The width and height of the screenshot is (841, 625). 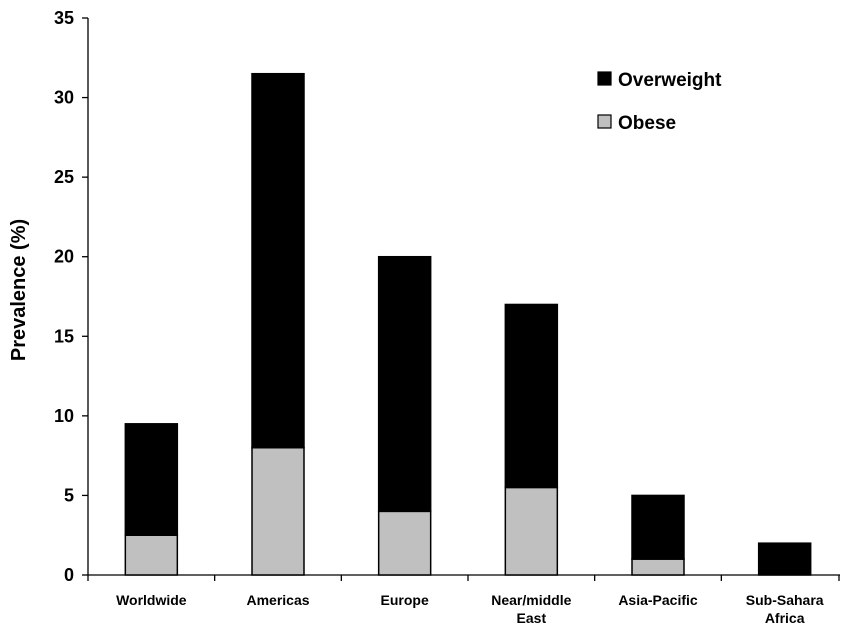 What do you see at coordinates (277, 600) in the screenshot?
I see `x-category-label: Americas` at bounding box center [277, 600].